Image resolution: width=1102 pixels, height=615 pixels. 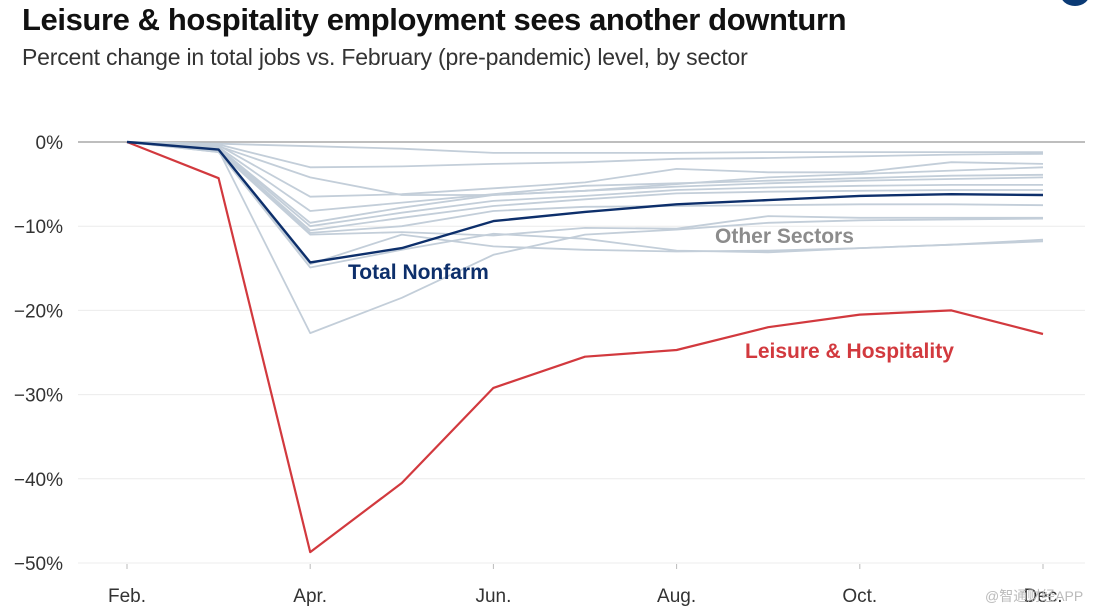 I want to click on y-tick-label: −50%, so click(x=38, y=564).